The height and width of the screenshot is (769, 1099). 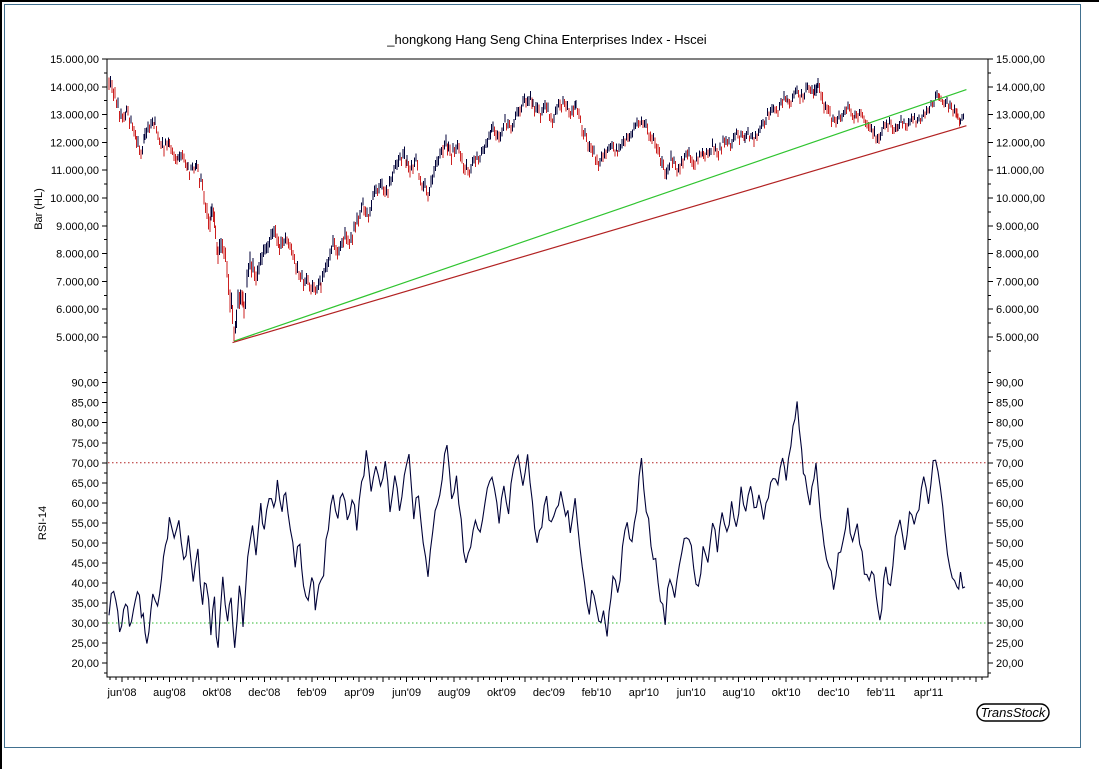 I want to click on x-tick-label: okt'08, so click(x=216, y=693).